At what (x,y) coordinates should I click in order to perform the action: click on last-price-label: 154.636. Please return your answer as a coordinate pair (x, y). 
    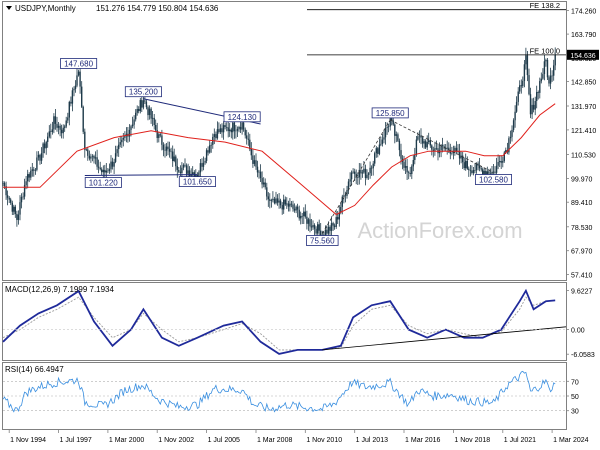
    Looking at the image, I should click on (582, 56).